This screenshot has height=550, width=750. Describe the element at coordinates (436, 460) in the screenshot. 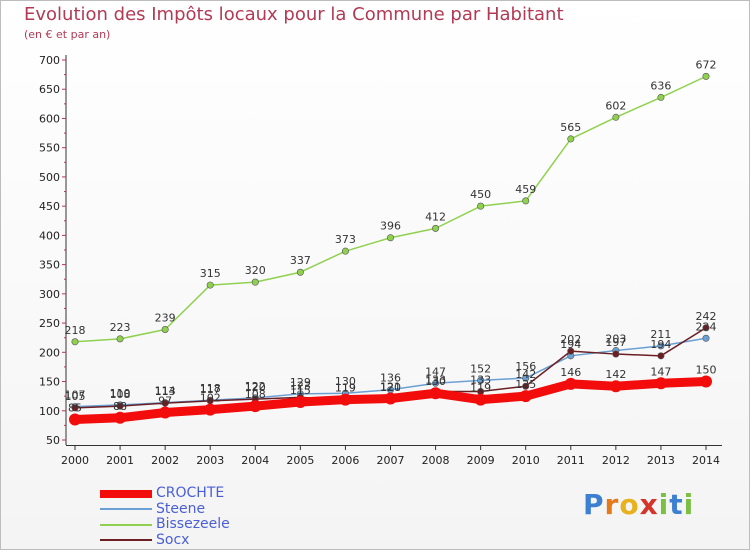

I see `x-tick-label: 2008` at that location.